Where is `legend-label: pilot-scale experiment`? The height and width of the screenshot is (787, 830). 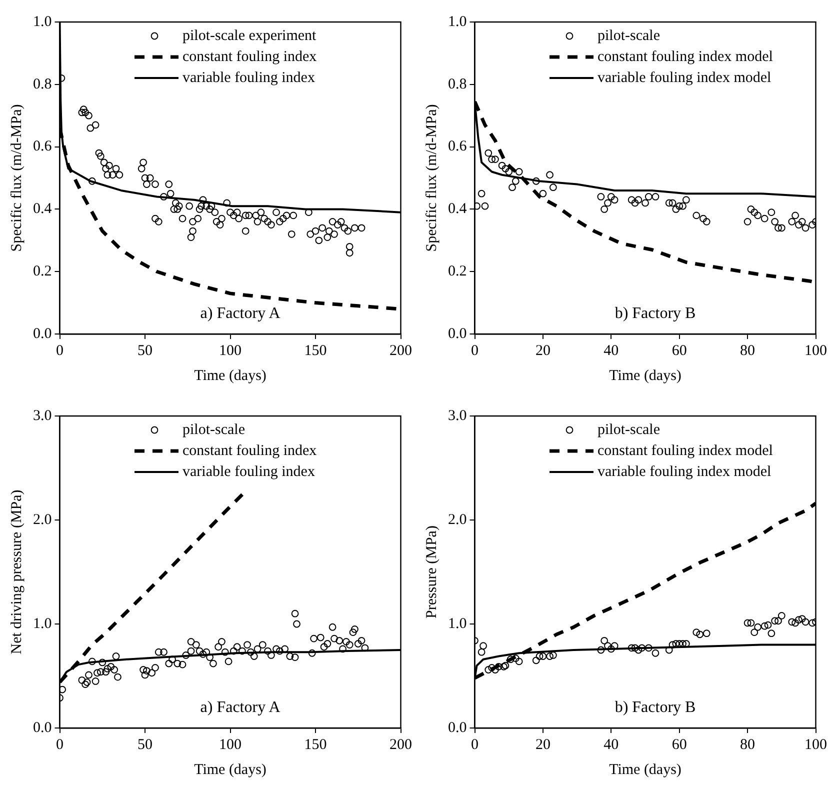 legend-label: pilot-scale experiment is located at coordinates (250, 36).